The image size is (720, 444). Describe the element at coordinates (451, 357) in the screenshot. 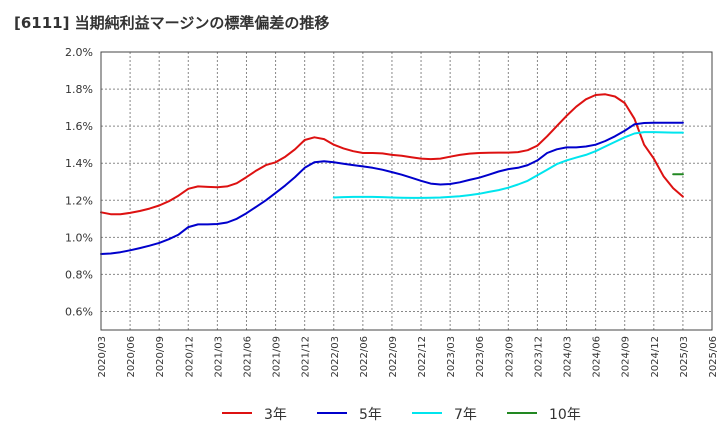

I see `x-tick-label: 2023/03` at that location.